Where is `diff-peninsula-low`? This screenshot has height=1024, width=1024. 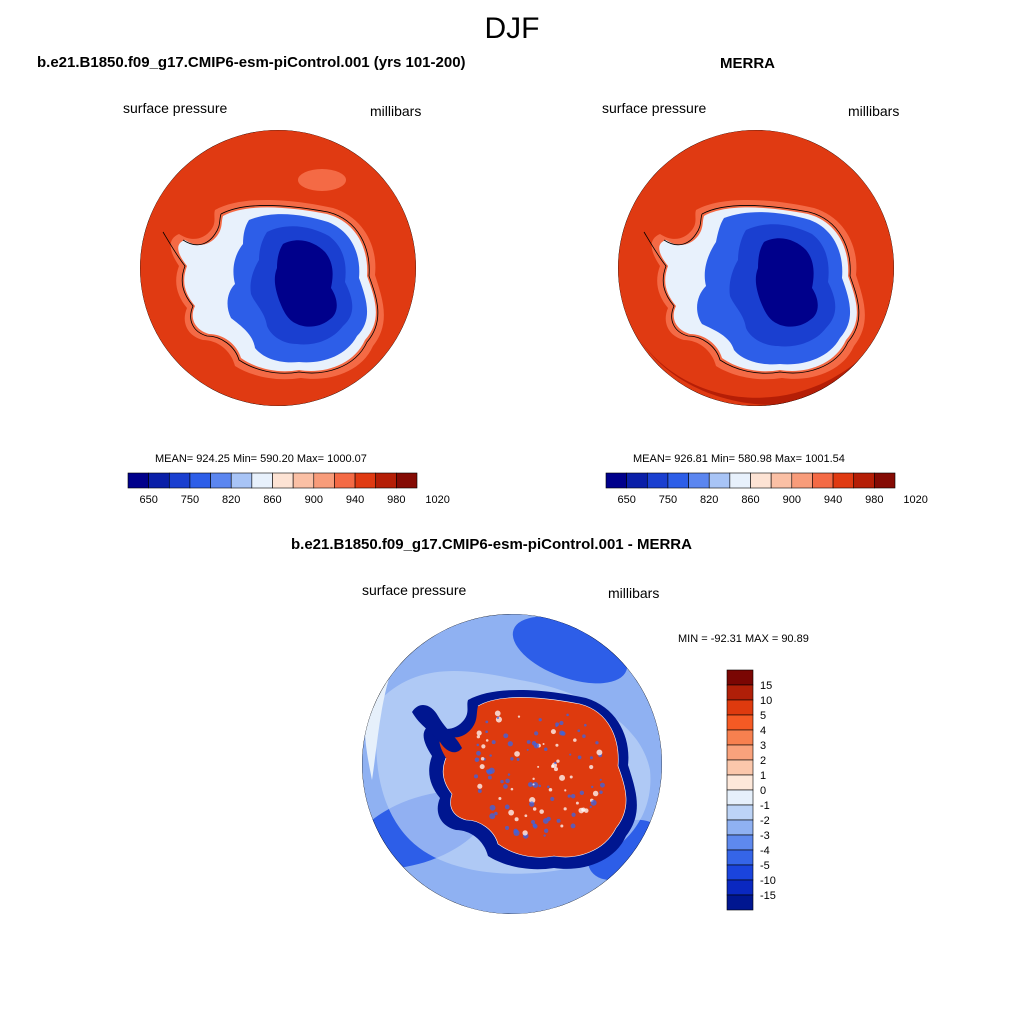
diff-peninsula-low is located at coordinates (437, 729).